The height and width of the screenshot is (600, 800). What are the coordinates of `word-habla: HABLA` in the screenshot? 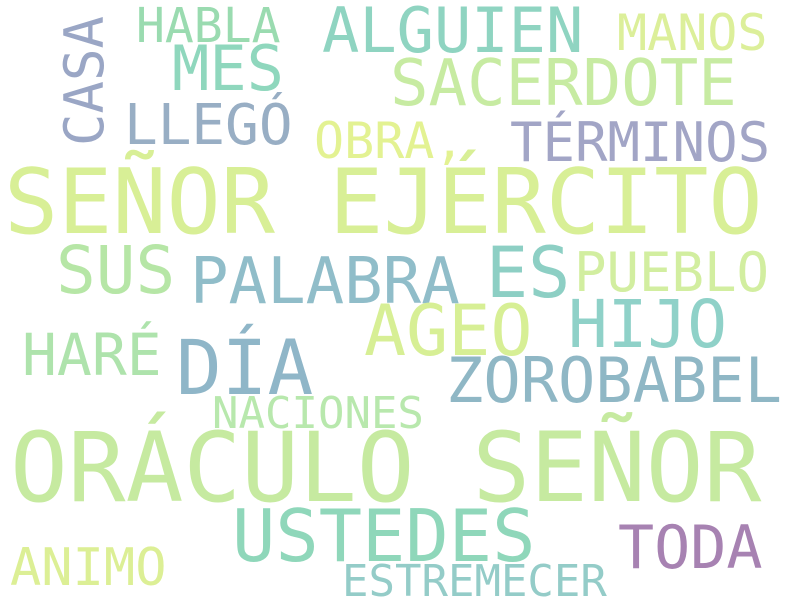 It's located at (208, 27).